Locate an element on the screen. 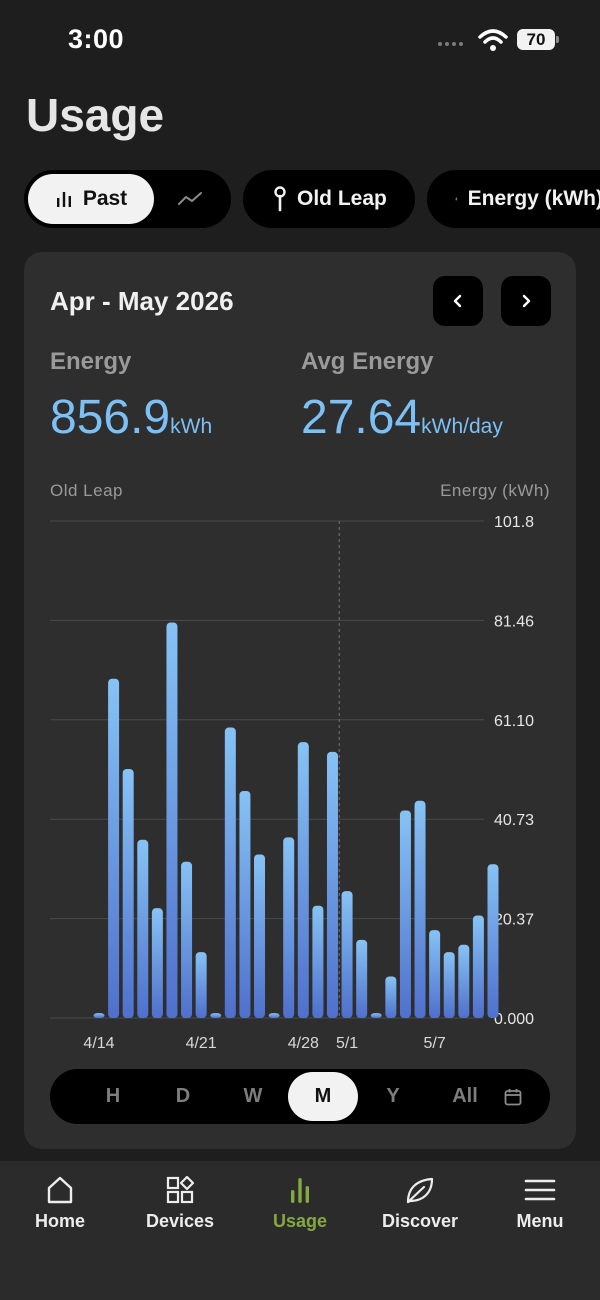 This screenshot has height=1300, width=600. tab-discover-label: Discover is located at coordinates (420, 1221).